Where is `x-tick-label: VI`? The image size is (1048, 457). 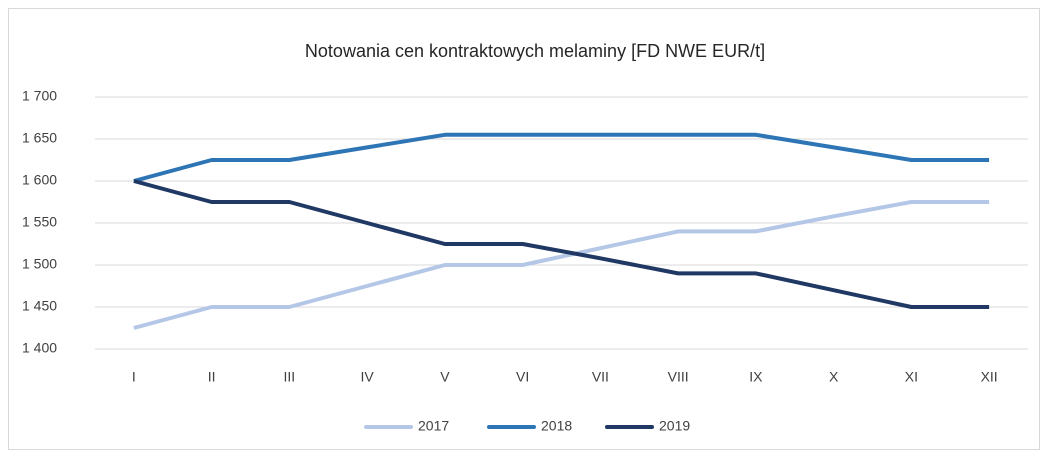
x-tick-label: VI is located at coordinates (522, 377).